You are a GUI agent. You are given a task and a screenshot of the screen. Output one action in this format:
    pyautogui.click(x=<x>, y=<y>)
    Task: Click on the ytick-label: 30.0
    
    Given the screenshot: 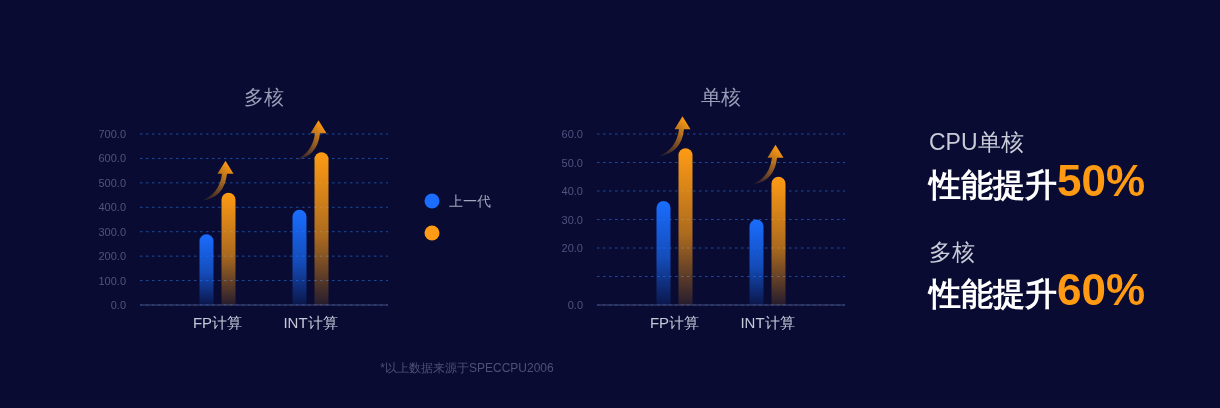 What is the action you would take?
    pyautogui.click(x=572, y=219)
    